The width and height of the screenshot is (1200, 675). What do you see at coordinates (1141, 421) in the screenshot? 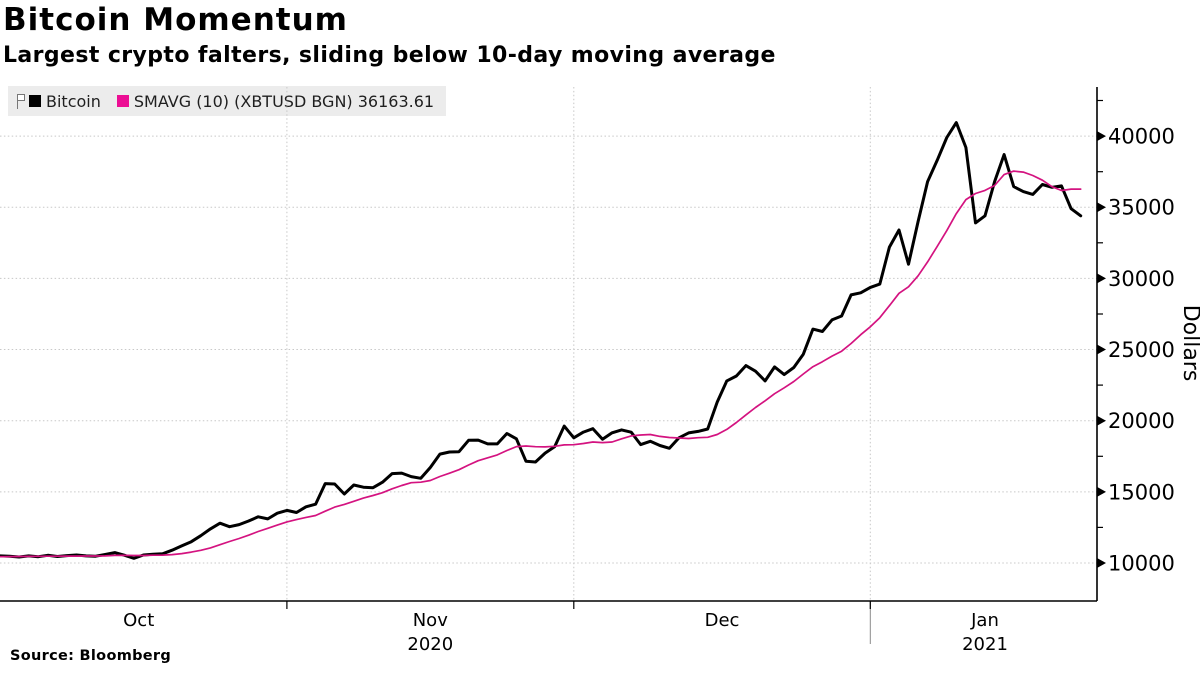
I see `y-tick-label: 20000` at bounding box center [1141, 421].